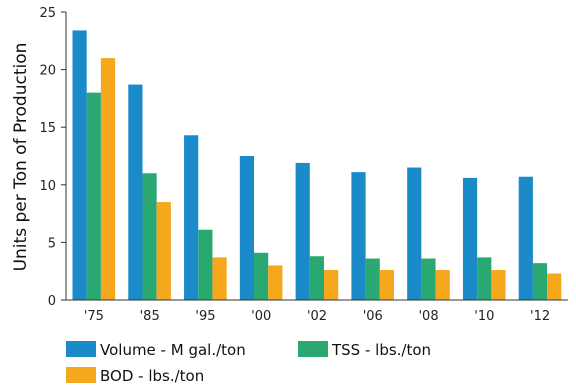 Image resolution: width=576 pixels, height=388 pixels. What do you see at coordinates (47, 128) in the screenshot?
I see `y-tick-label: 15` at bounding box center [47, 128].